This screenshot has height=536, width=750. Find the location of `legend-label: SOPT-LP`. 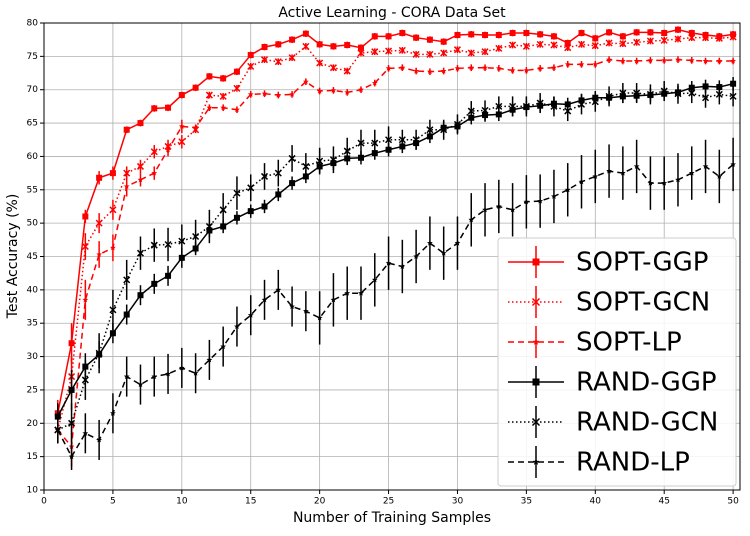

legend-label: SOPT-LP is located at coordinates (629, 343).